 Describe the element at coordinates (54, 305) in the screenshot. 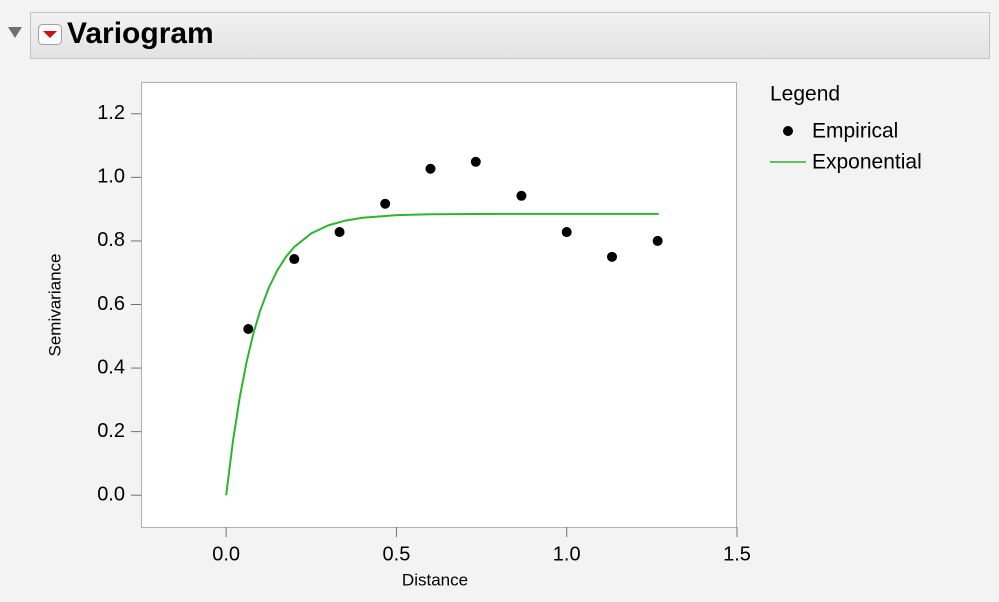

I see `y-axis-label: Semivariance` at that location.